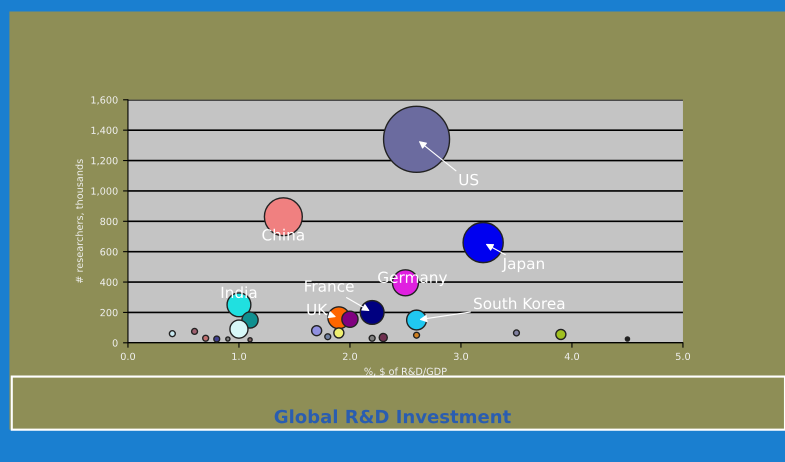 Image resolution: width=785 pixels, height=462 pixels. What do you see at coordinates (239, 356) in the screenshot?
I see `x-tick-label: 1.0` at bounding box center [239, 356].